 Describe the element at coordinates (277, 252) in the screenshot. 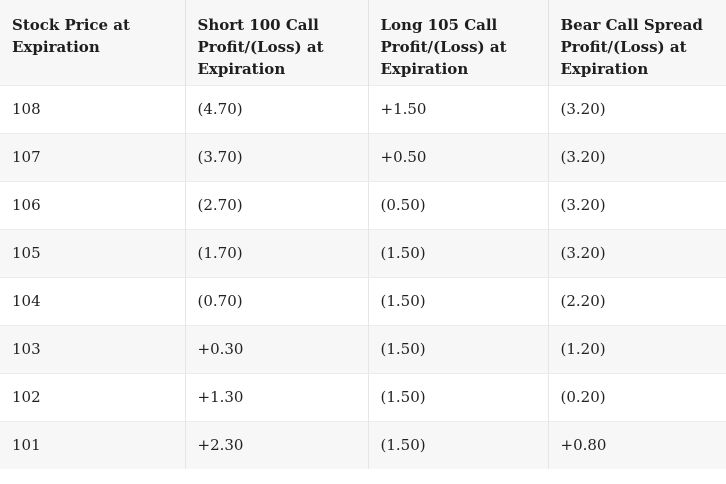

I see `cell-short-call: (1.70)` at that location.